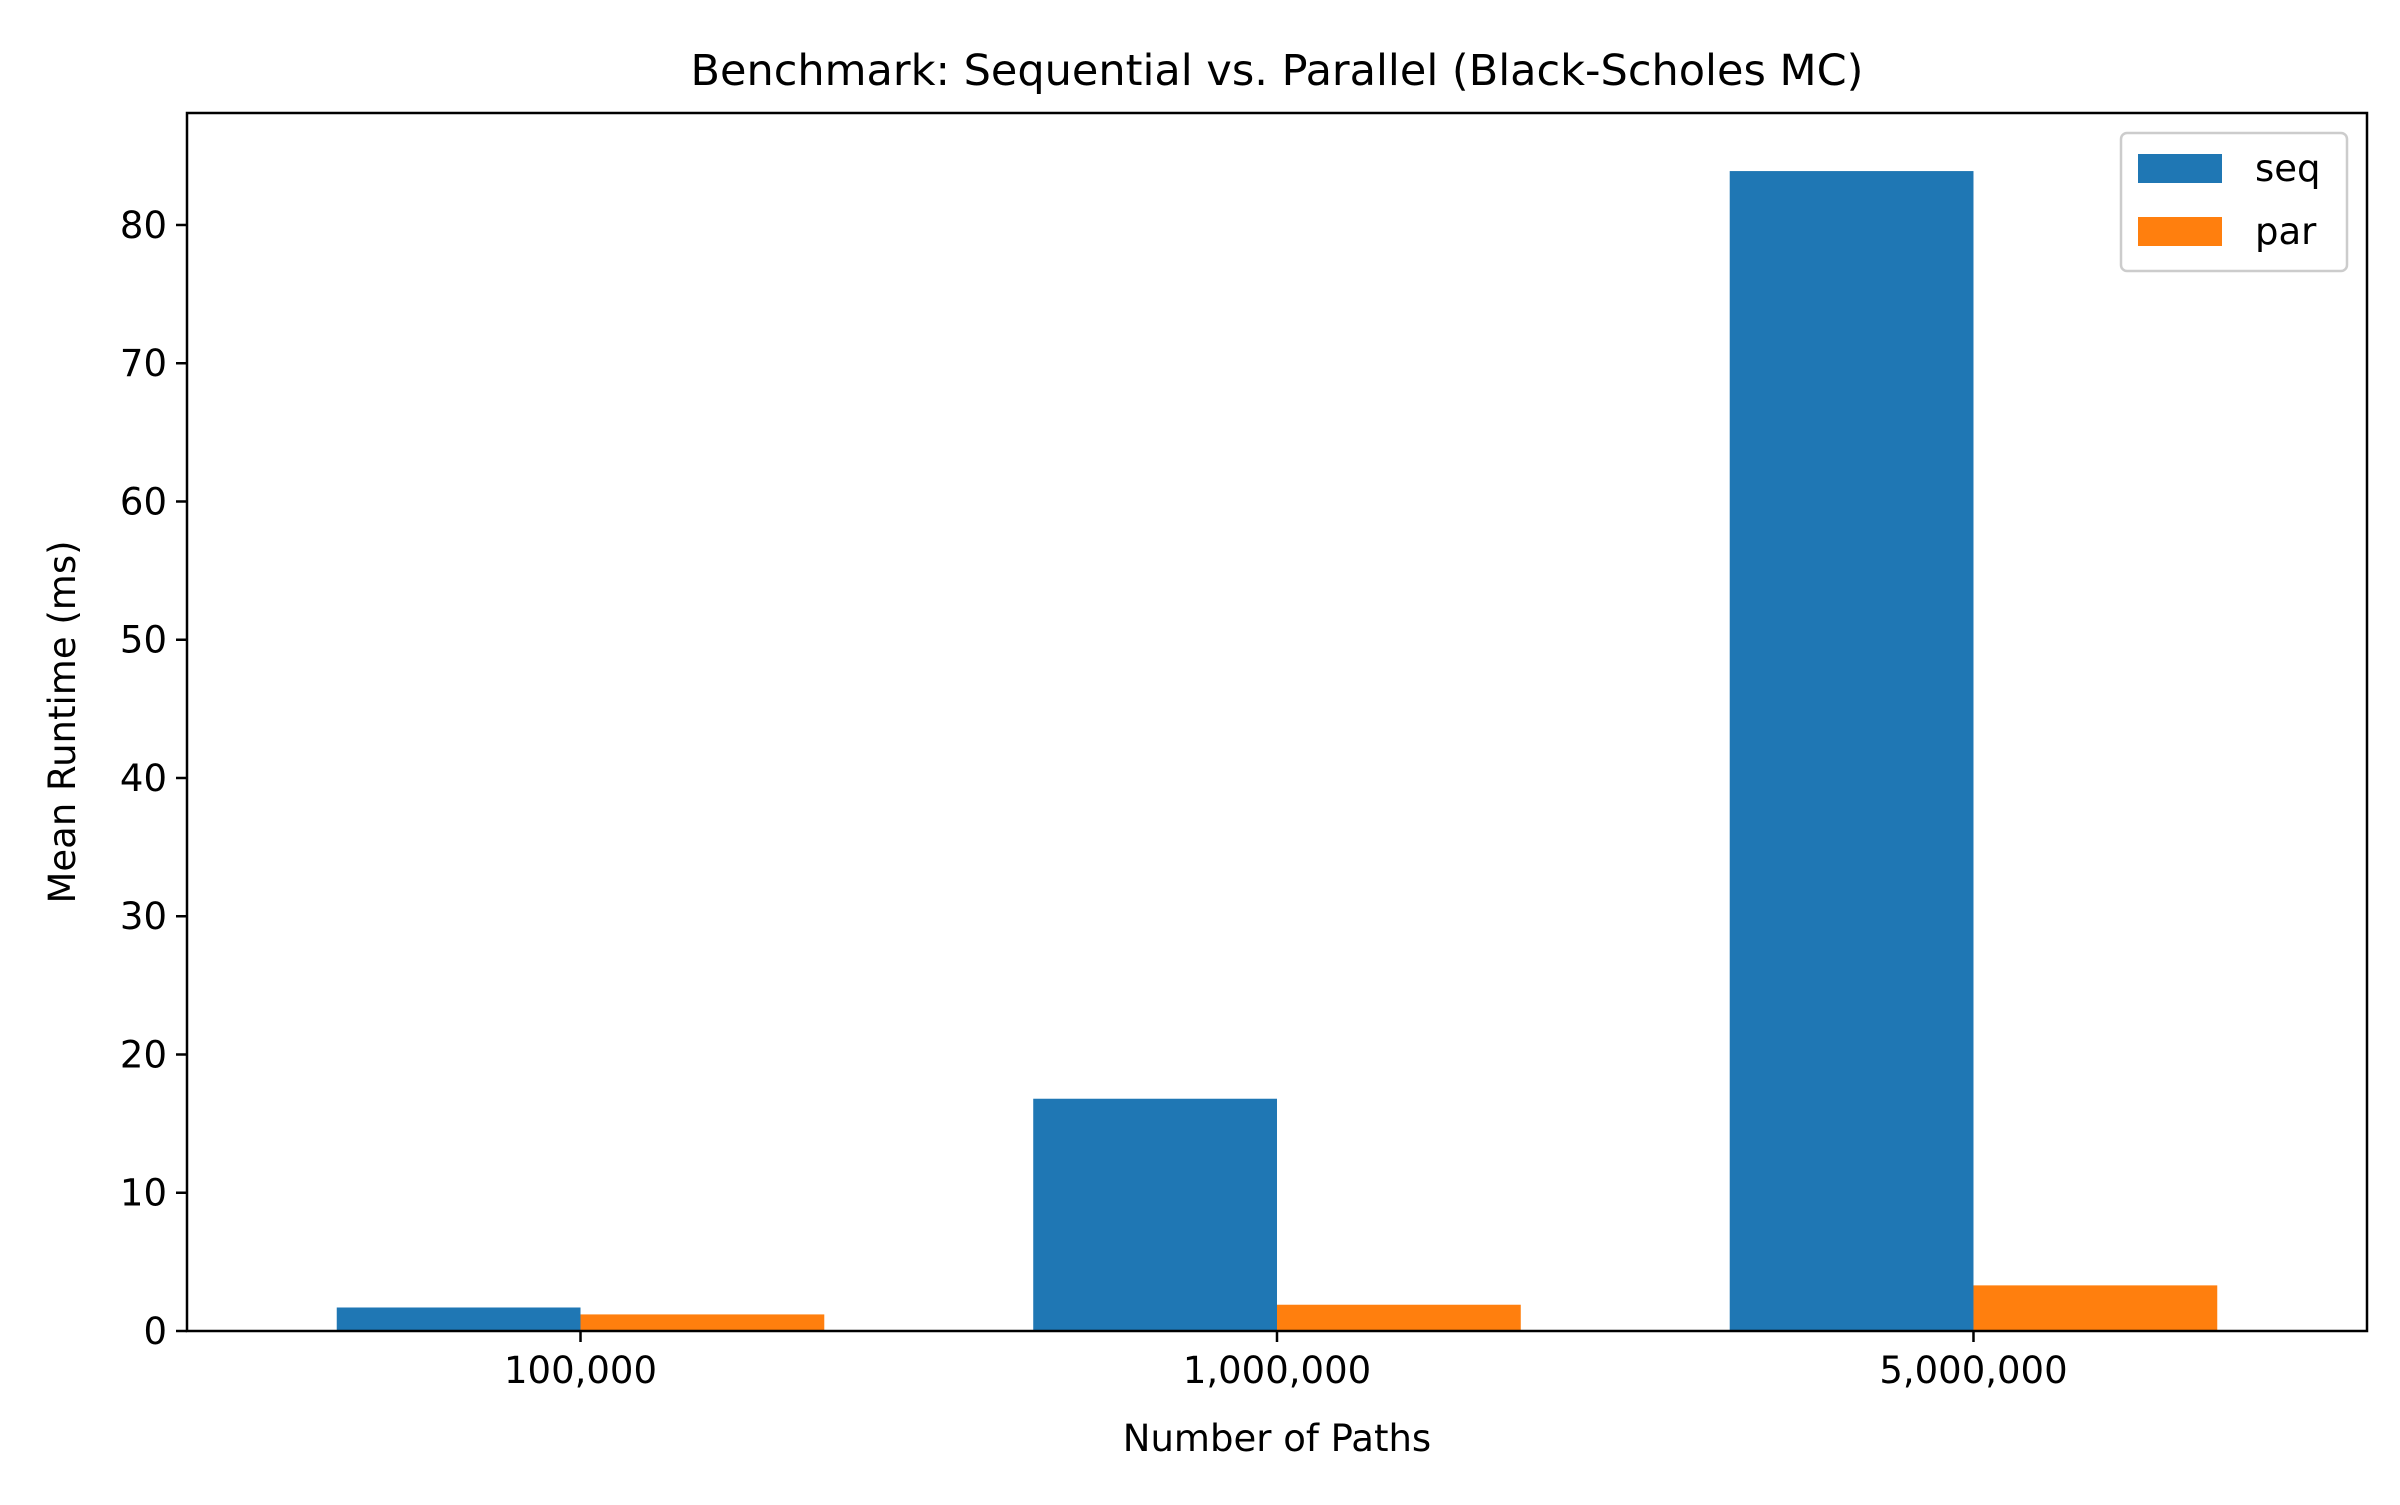  Describe the element at coordinates (143, 1054) in the screenshot. I see `y-tick-label: 20` at that location.